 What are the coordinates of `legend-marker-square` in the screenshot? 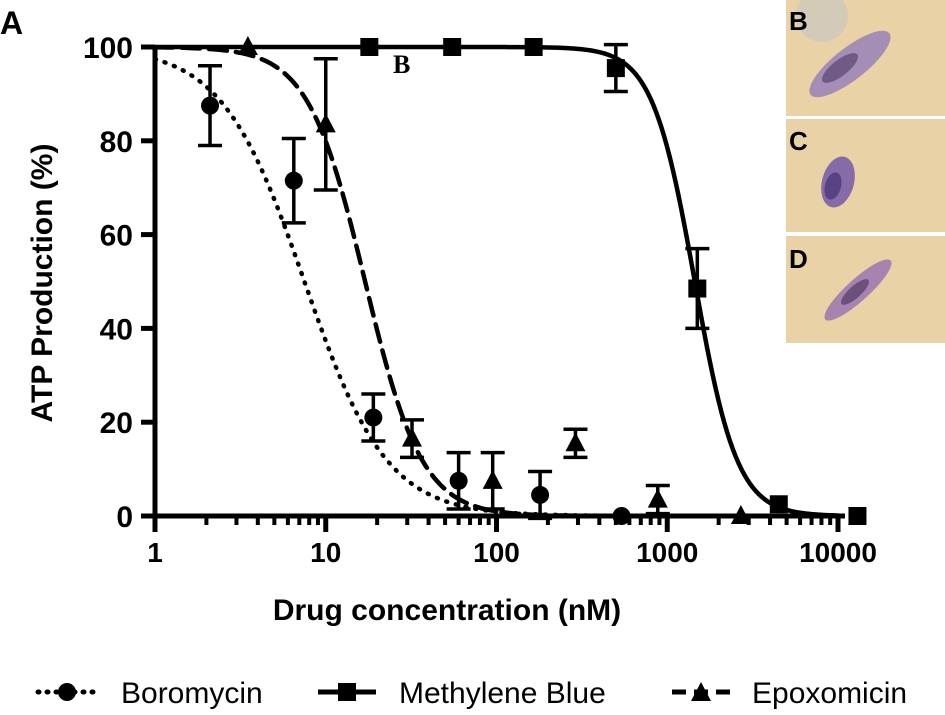 It's located at (347, 692).